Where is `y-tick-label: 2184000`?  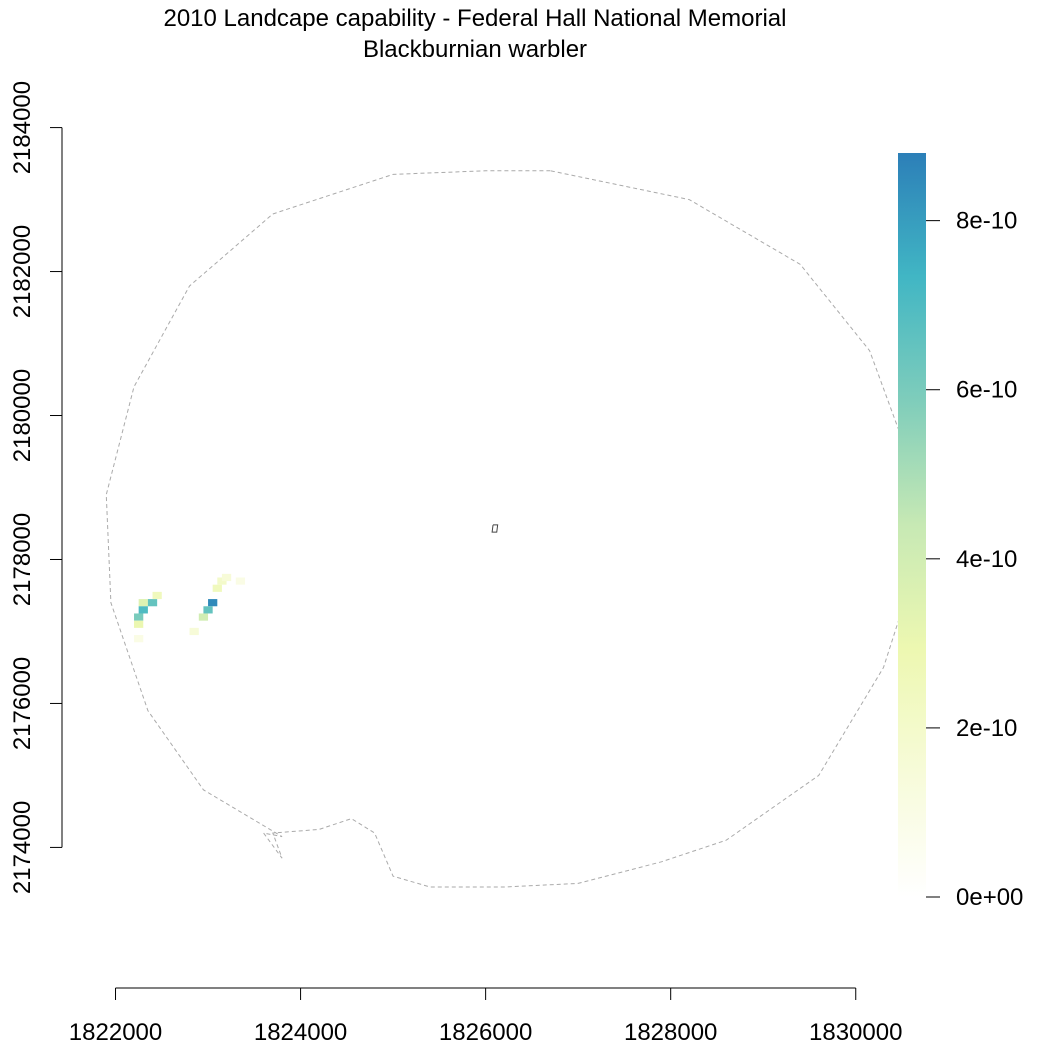 y-tick-label: 2184000 is located at coordinates (22, 127).